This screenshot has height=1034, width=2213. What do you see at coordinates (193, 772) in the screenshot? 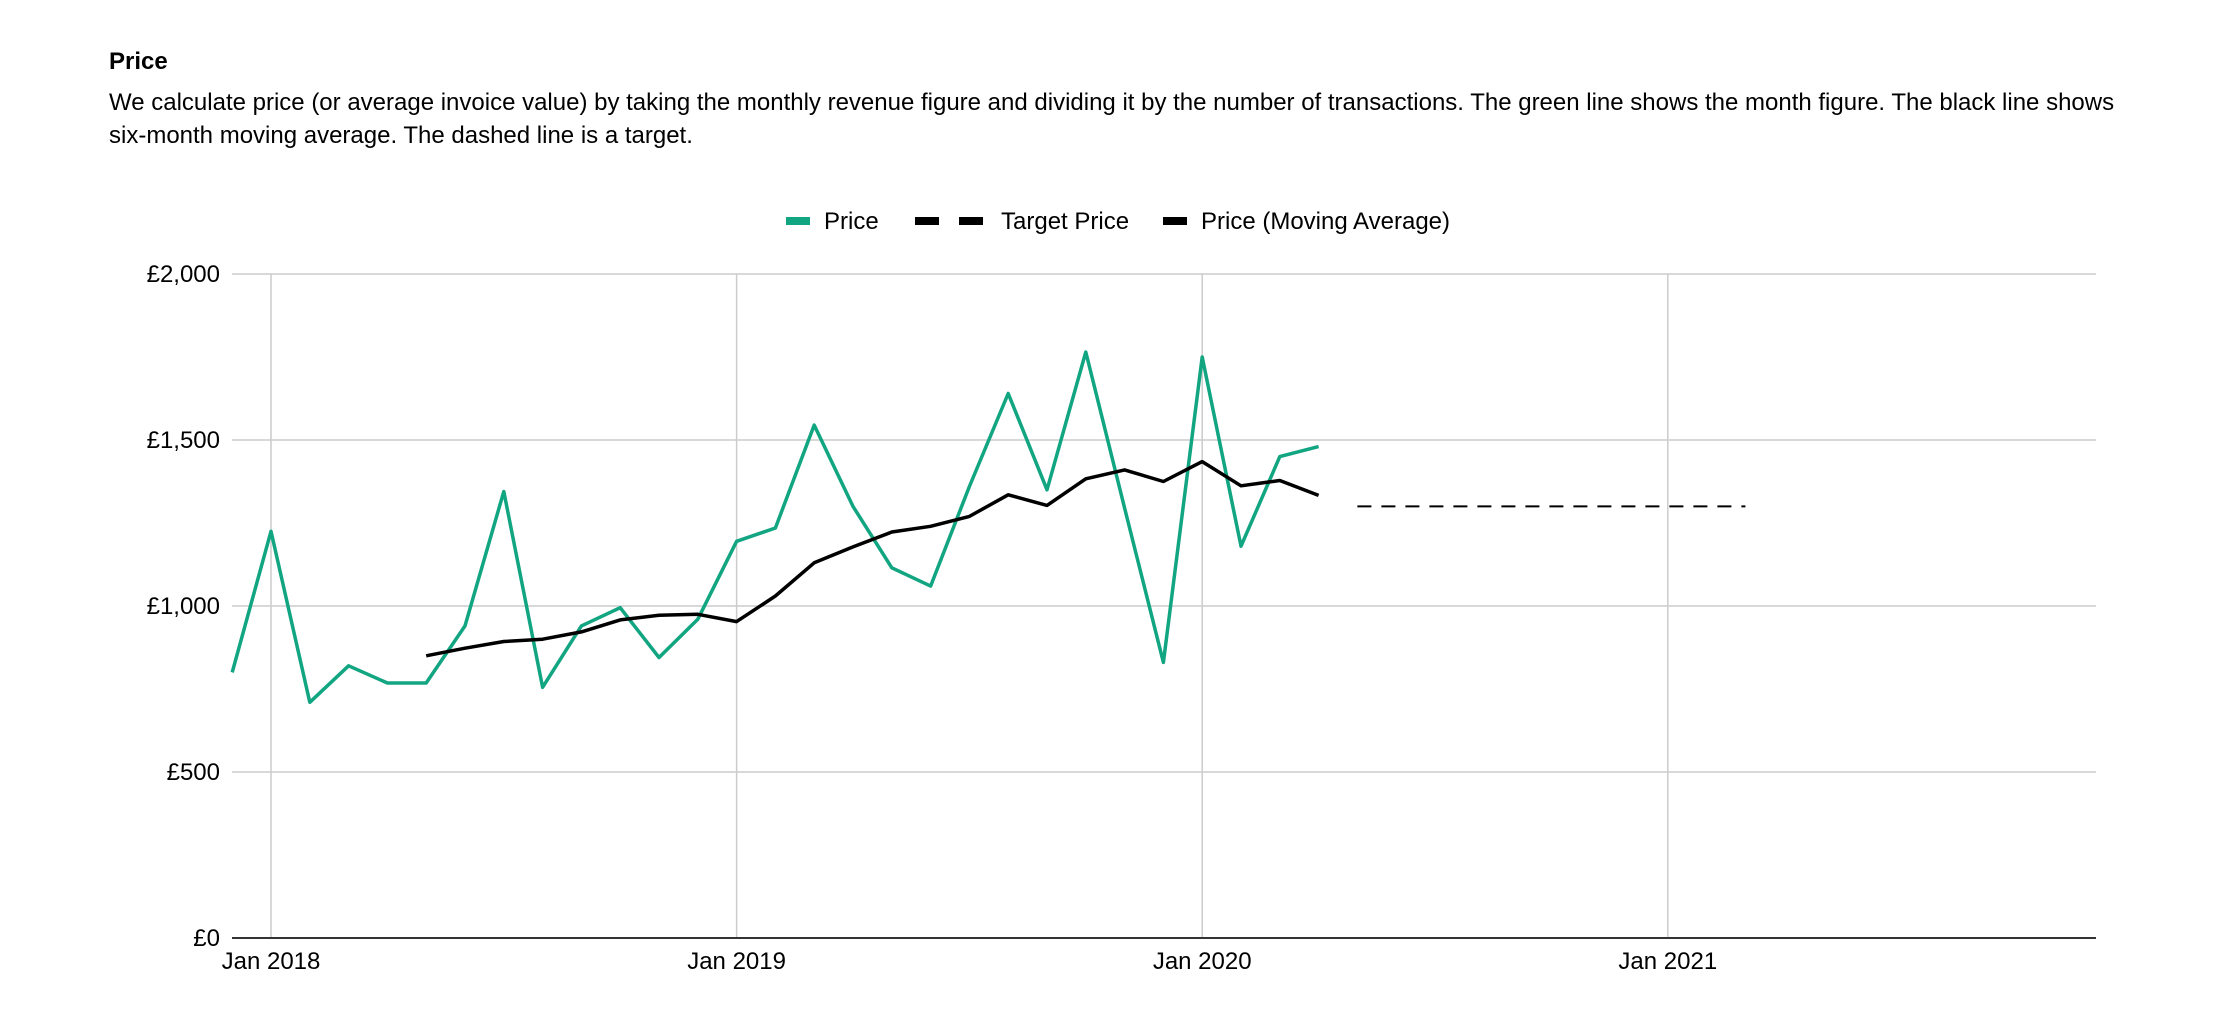
I see `y-tick-label: £500` at bounding box center [193, 772].